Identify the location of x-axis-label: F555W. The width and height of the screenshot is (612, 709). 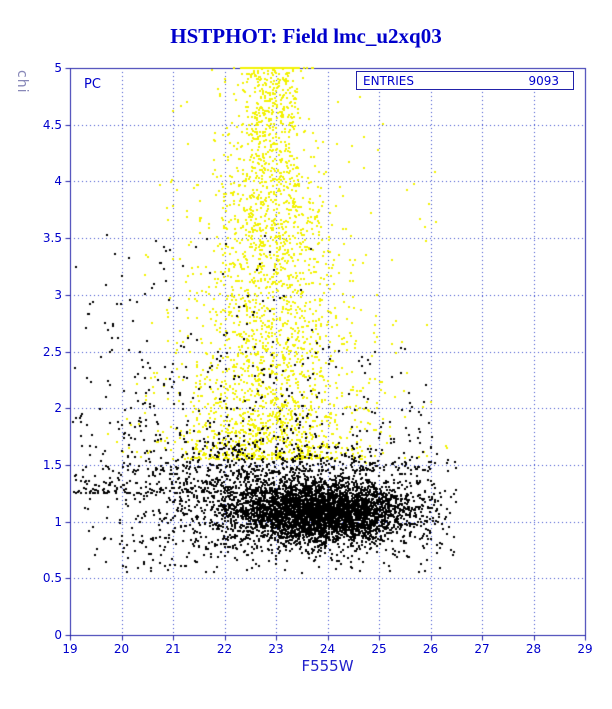
(327, 666).